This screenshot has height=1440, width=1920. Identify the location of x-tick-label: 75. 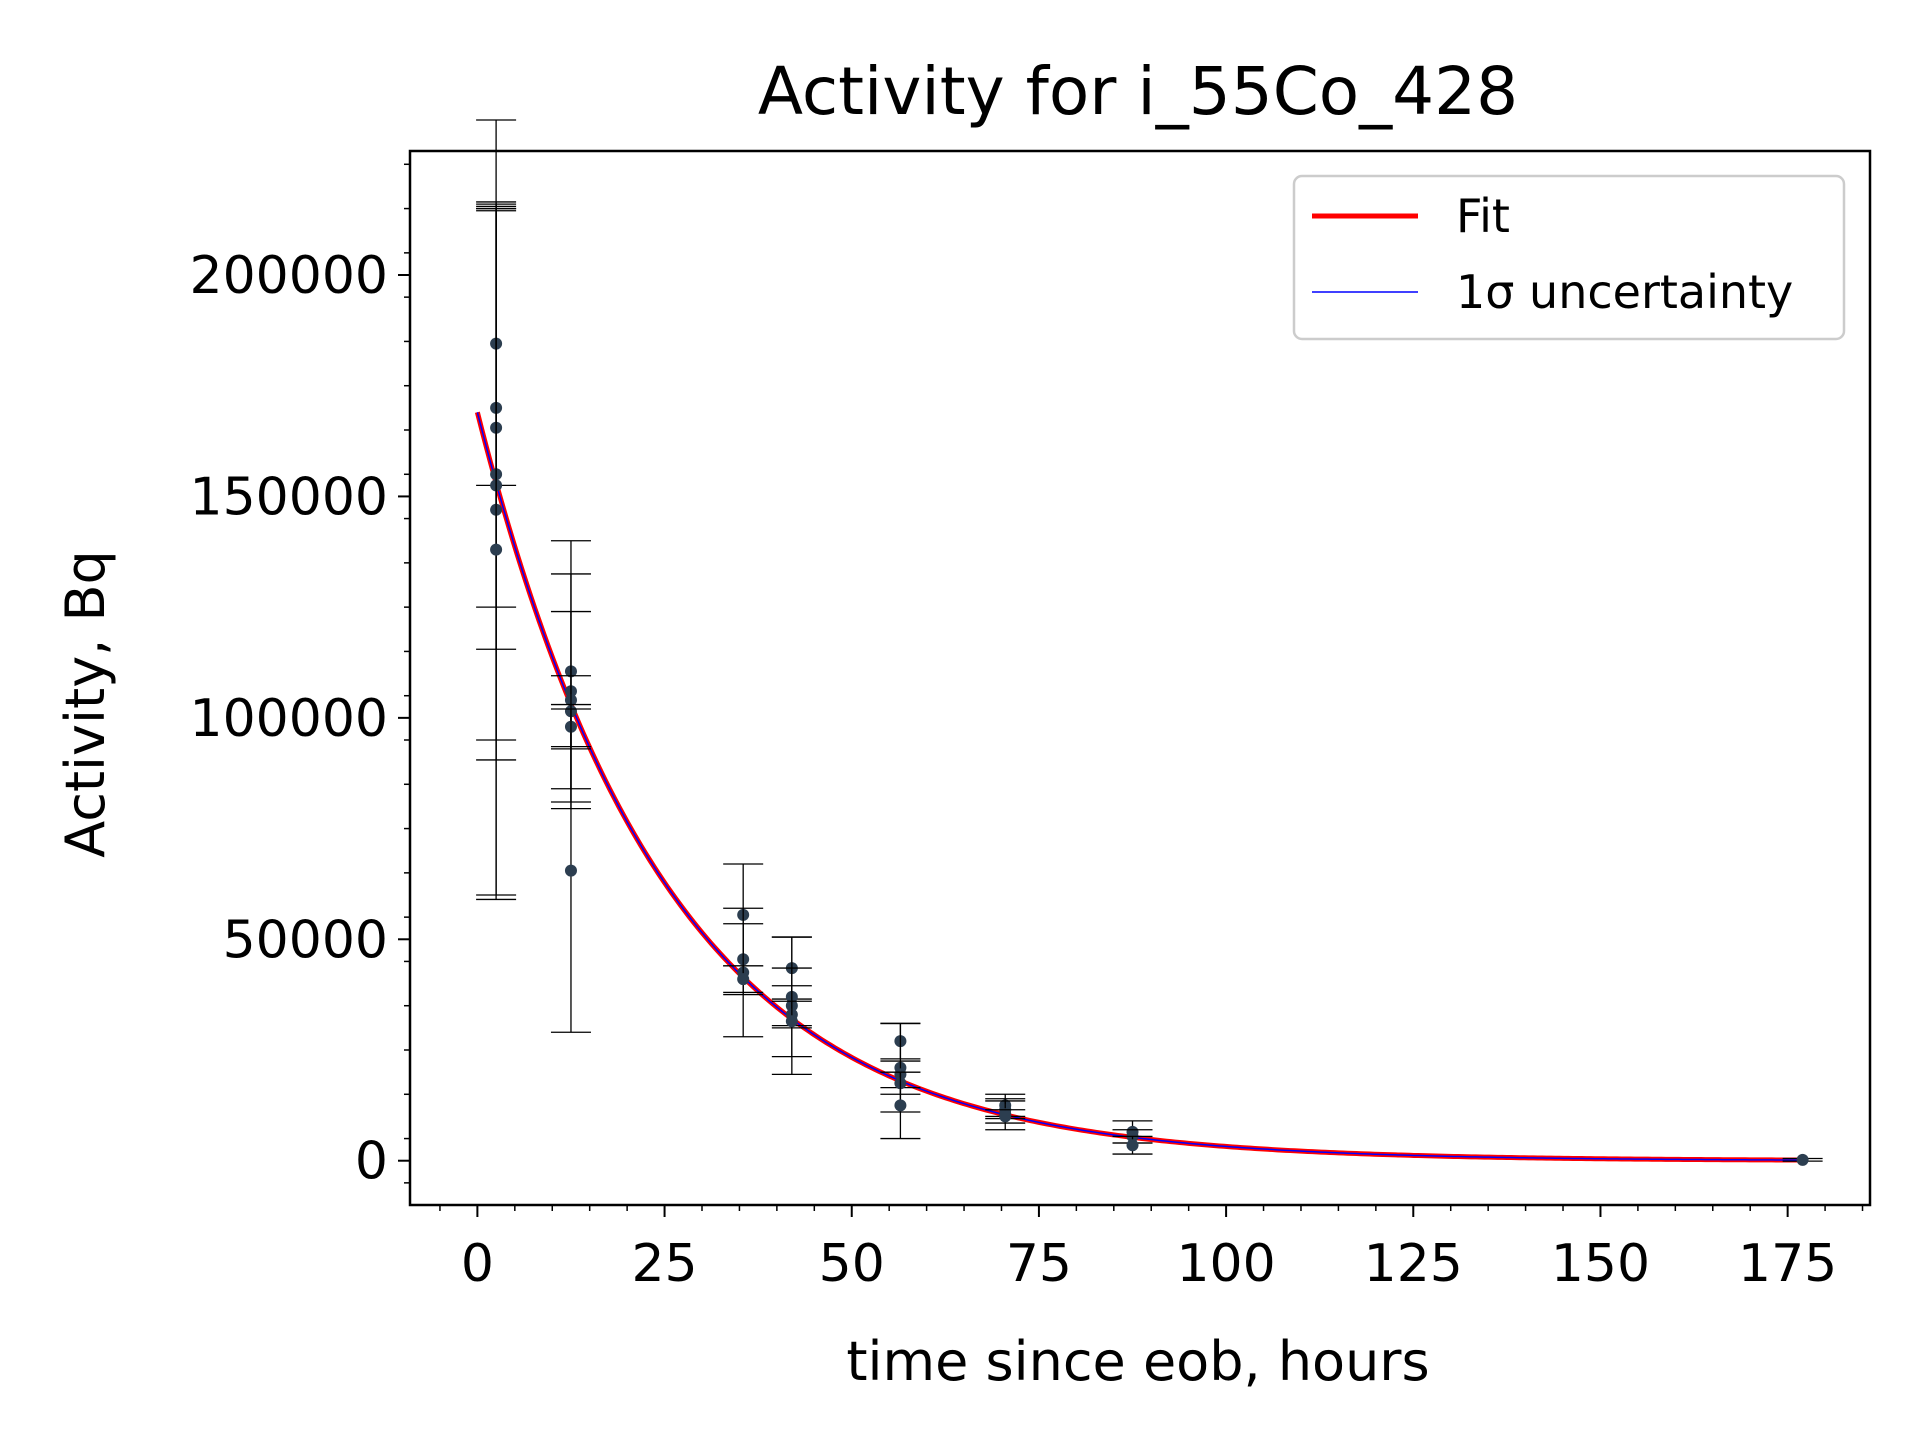
(1039, 1264).